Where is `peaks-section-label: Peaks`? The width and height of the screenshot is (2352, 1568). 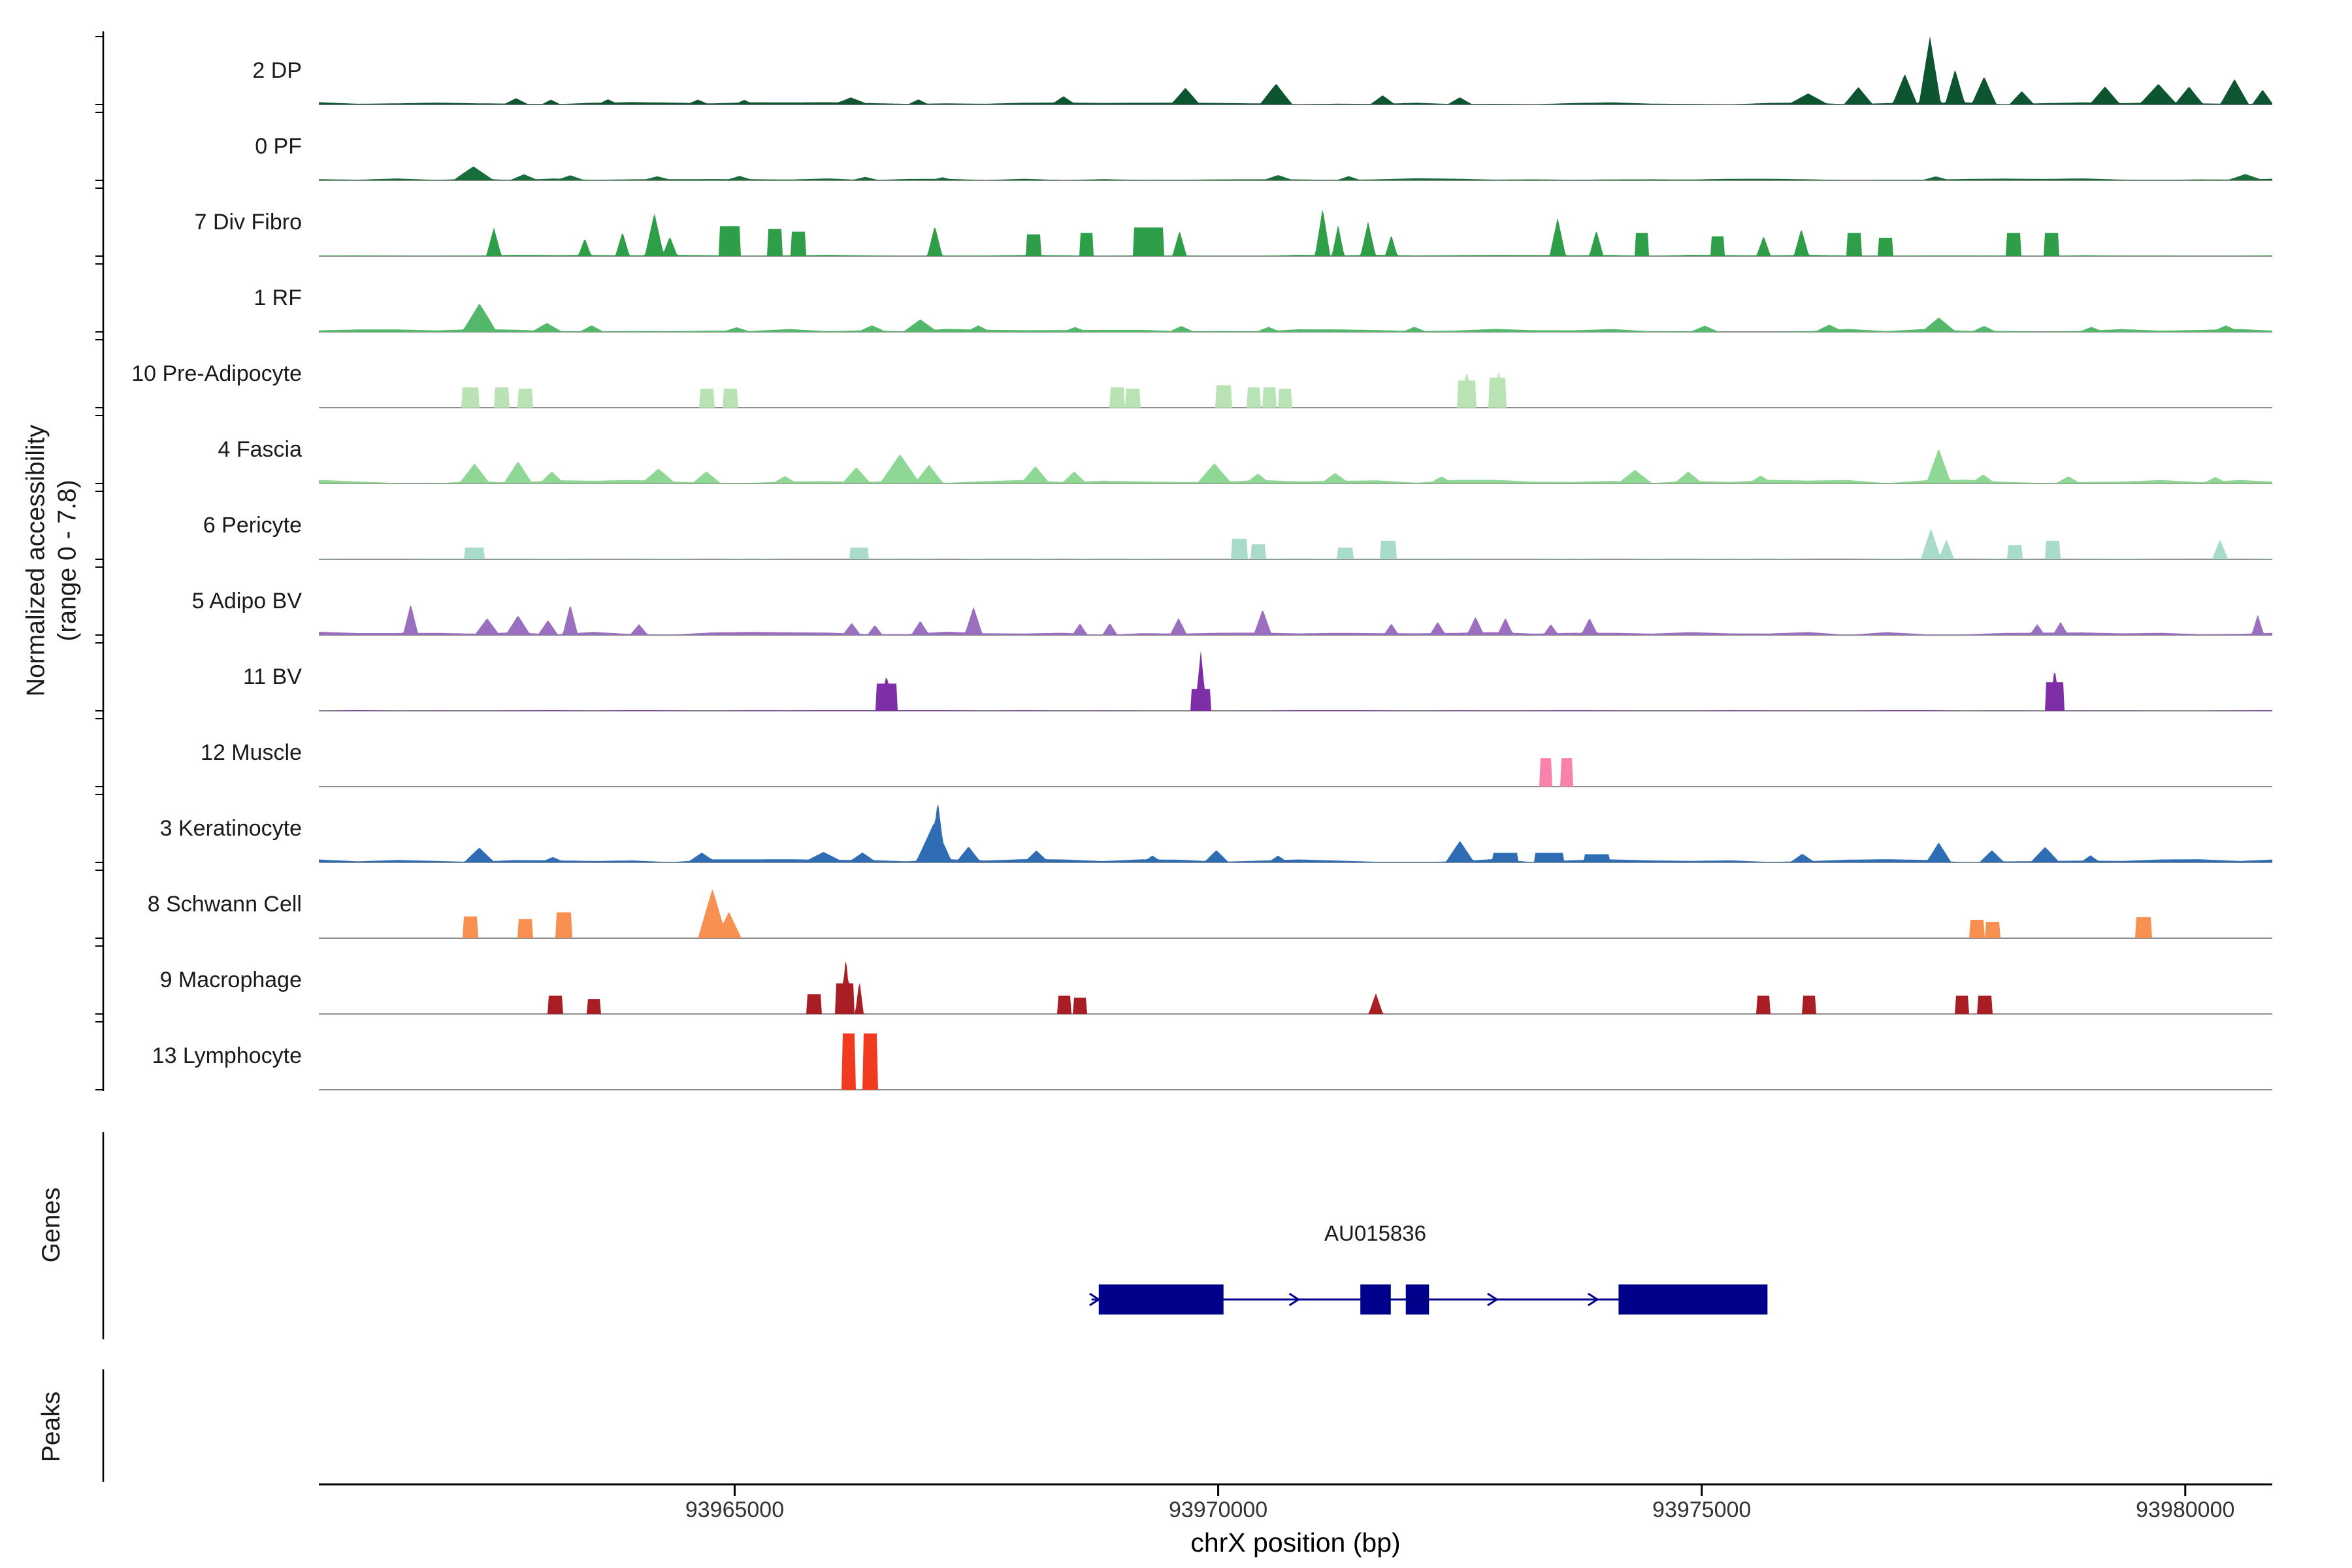 peaks-section-label: Peaks is located at coordinates (51, 1427).